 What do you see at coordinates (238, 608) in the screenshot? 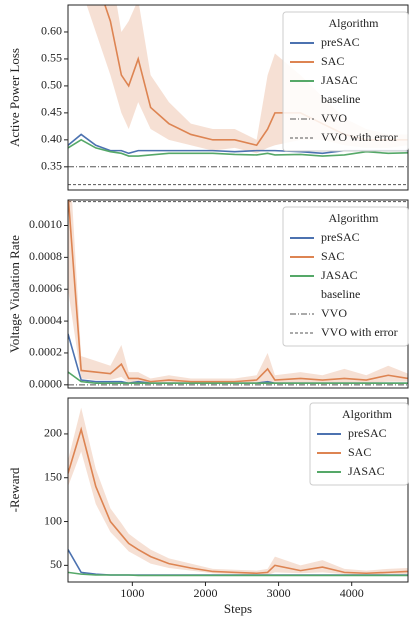
I see `x-axis-label: Steps` at bounding box center [238, 608].